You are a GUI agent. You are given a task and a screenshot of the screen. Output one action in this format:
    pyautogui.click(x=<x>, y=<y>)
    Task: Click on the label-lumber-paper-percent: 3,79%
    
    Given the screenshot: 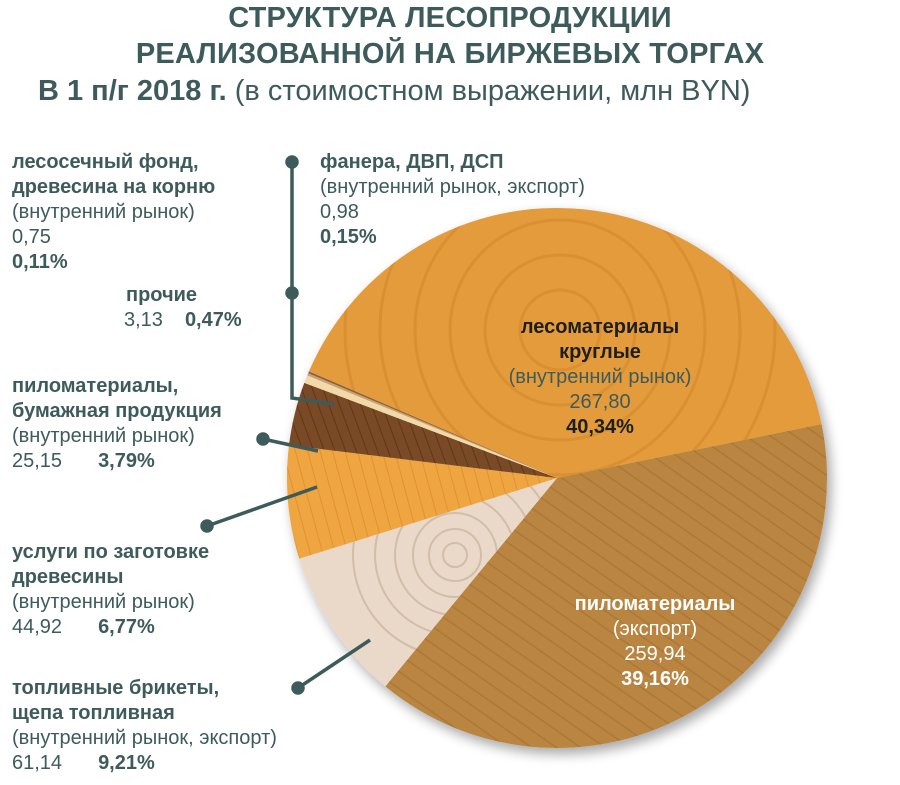 What is the action you would take?
    pyautogui.click(x=126, y=461)
    